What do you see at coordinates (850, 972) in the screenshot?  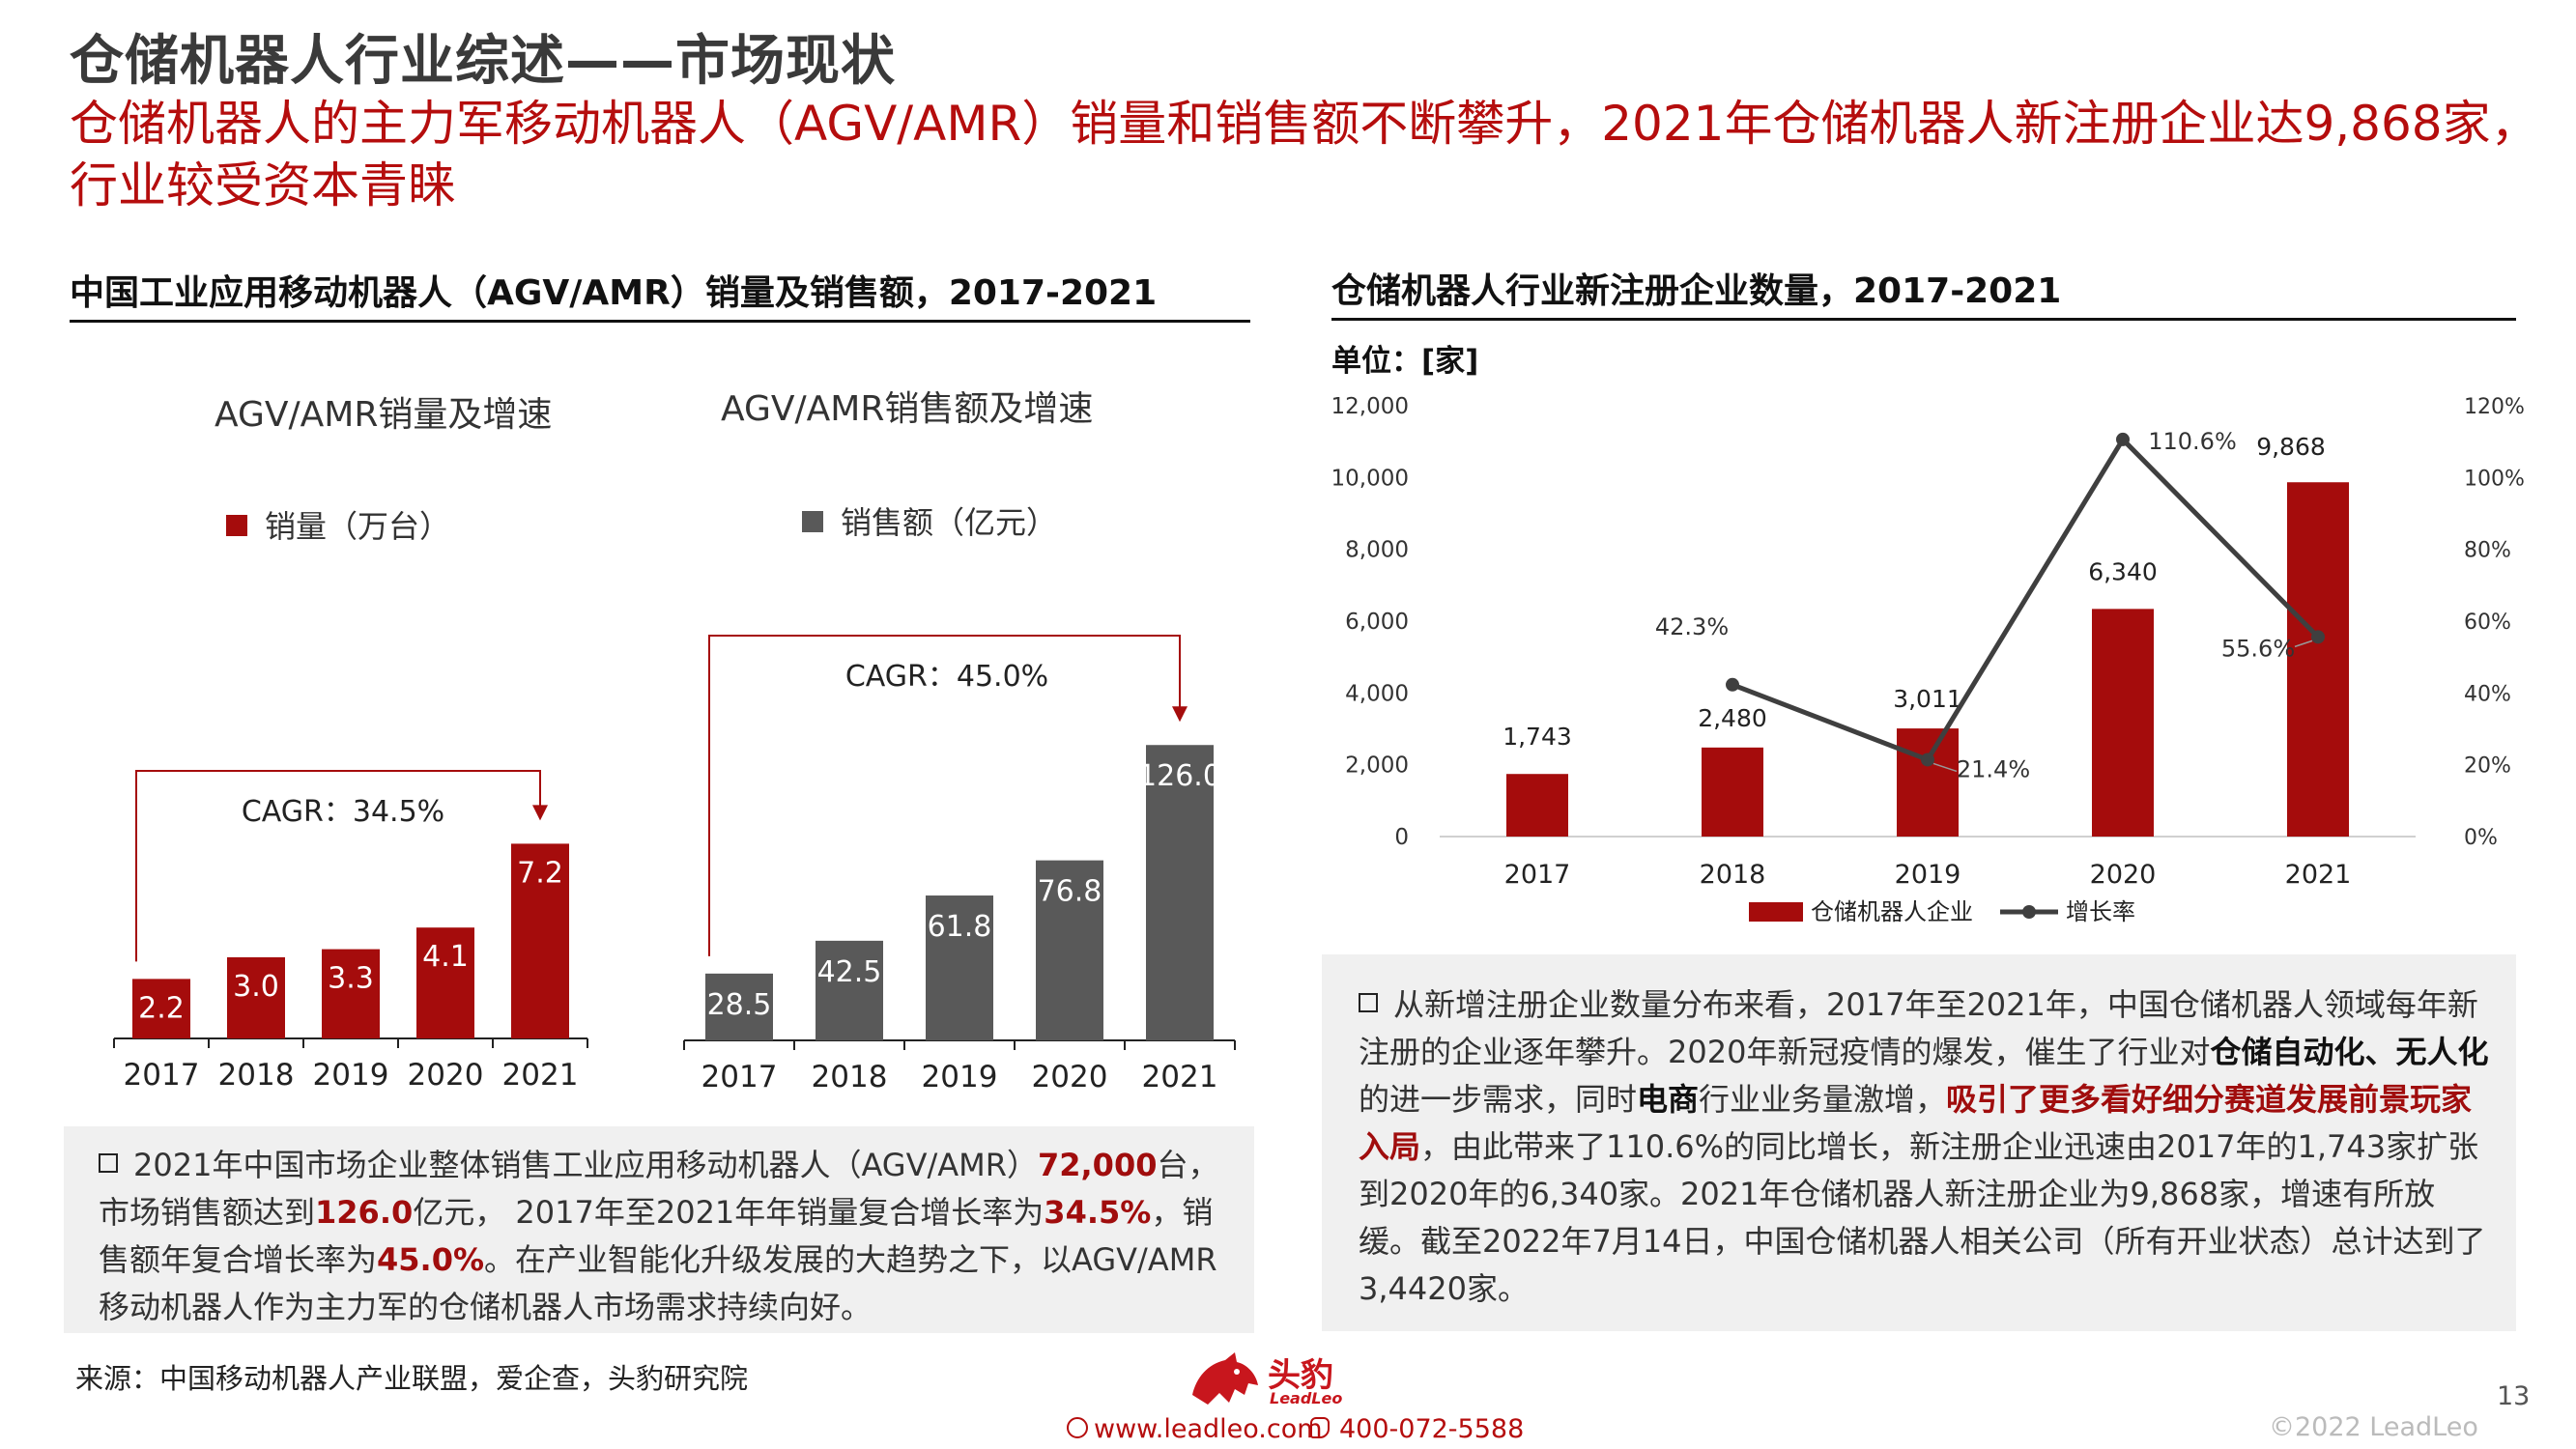 I see `bar-data-label: 42.5` at bounding box center [850, 972].